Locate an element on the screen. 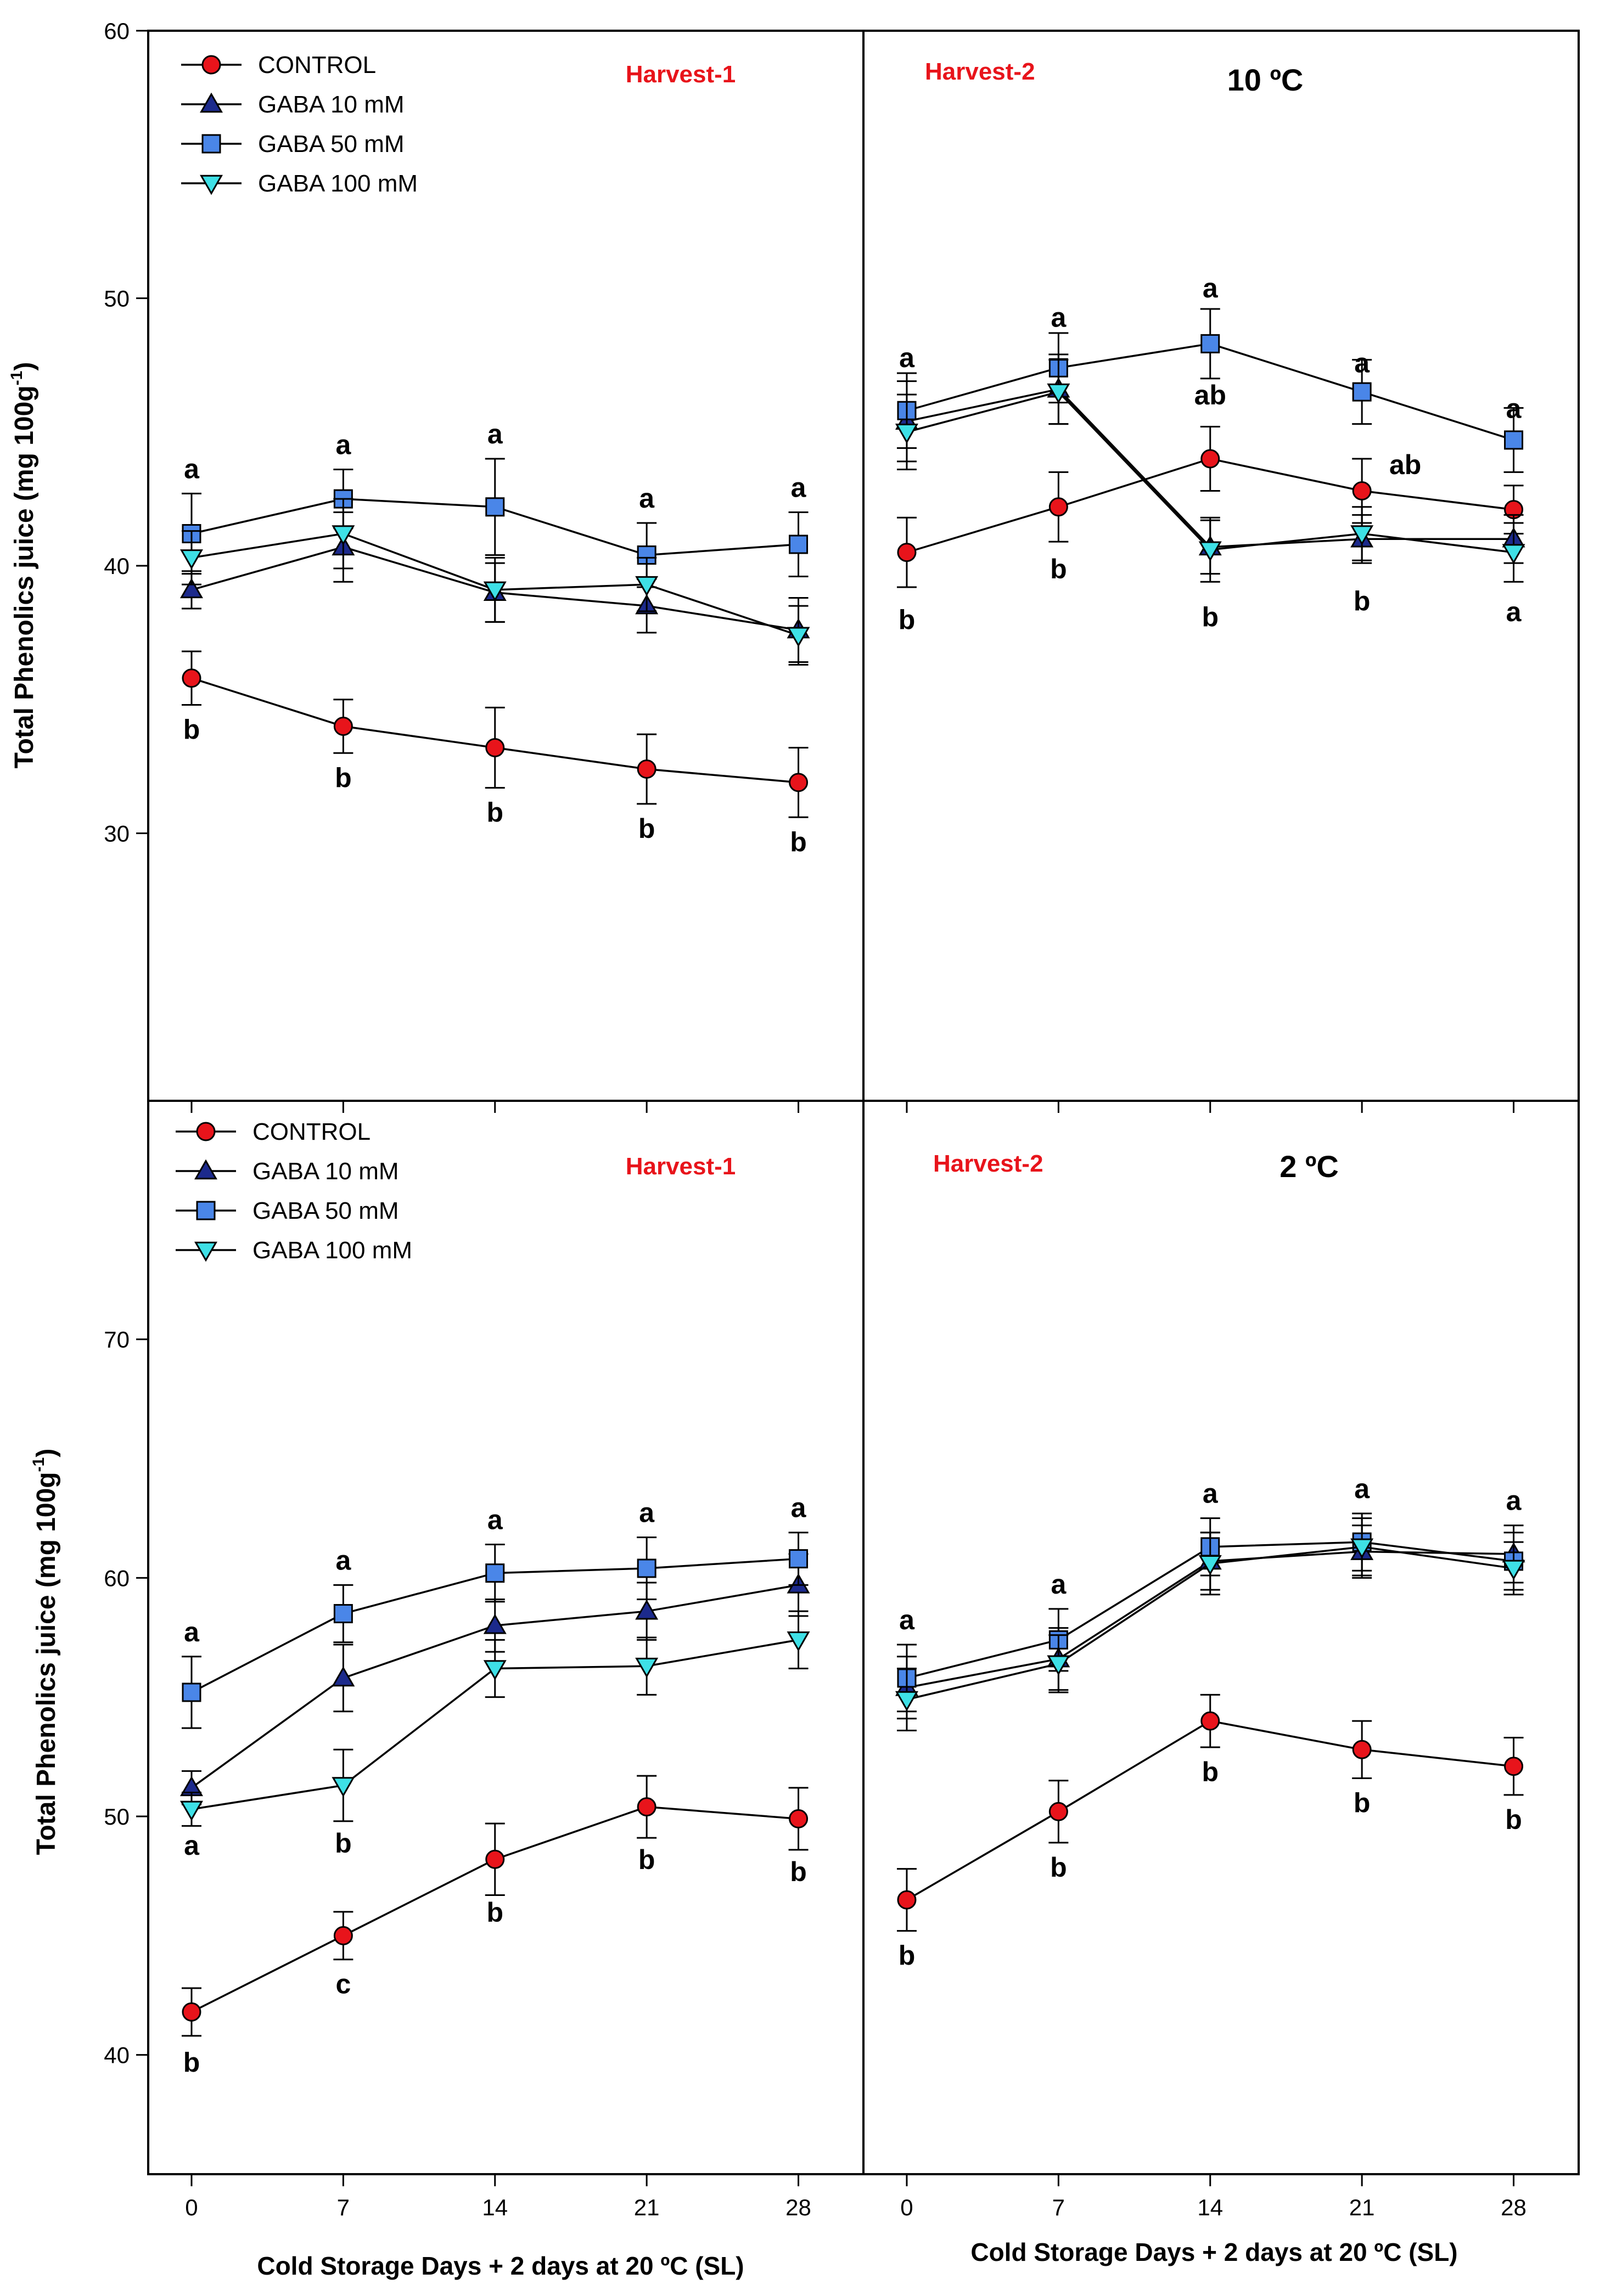 This screenshot has width=1605, height=2296. y-tick-label: 30 is located at coordinates (117, 834).